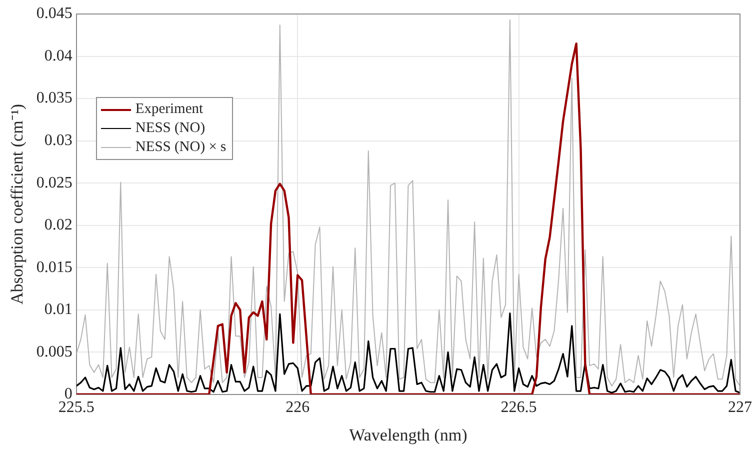 The image size is (756, 452). What do you see at coordinates (169, 109) in the screenshot?
I see `legend-label: Experiment` at bounding box center [169, 109].